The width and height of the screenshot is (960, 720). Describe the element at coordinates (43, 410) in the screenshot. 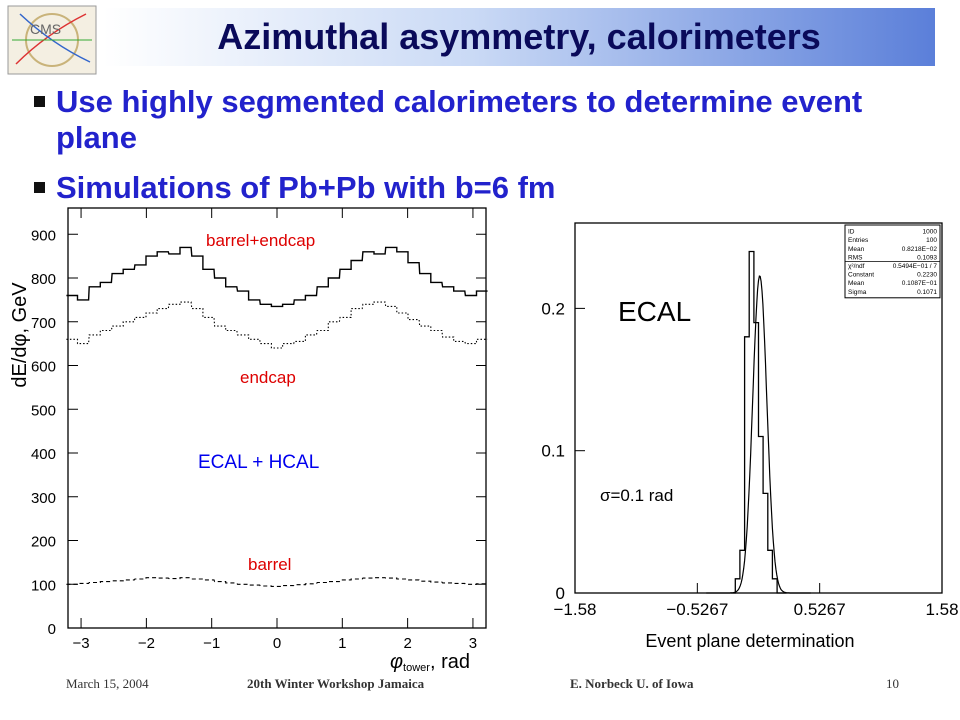

I see `y-tick-label: 500` at that location.